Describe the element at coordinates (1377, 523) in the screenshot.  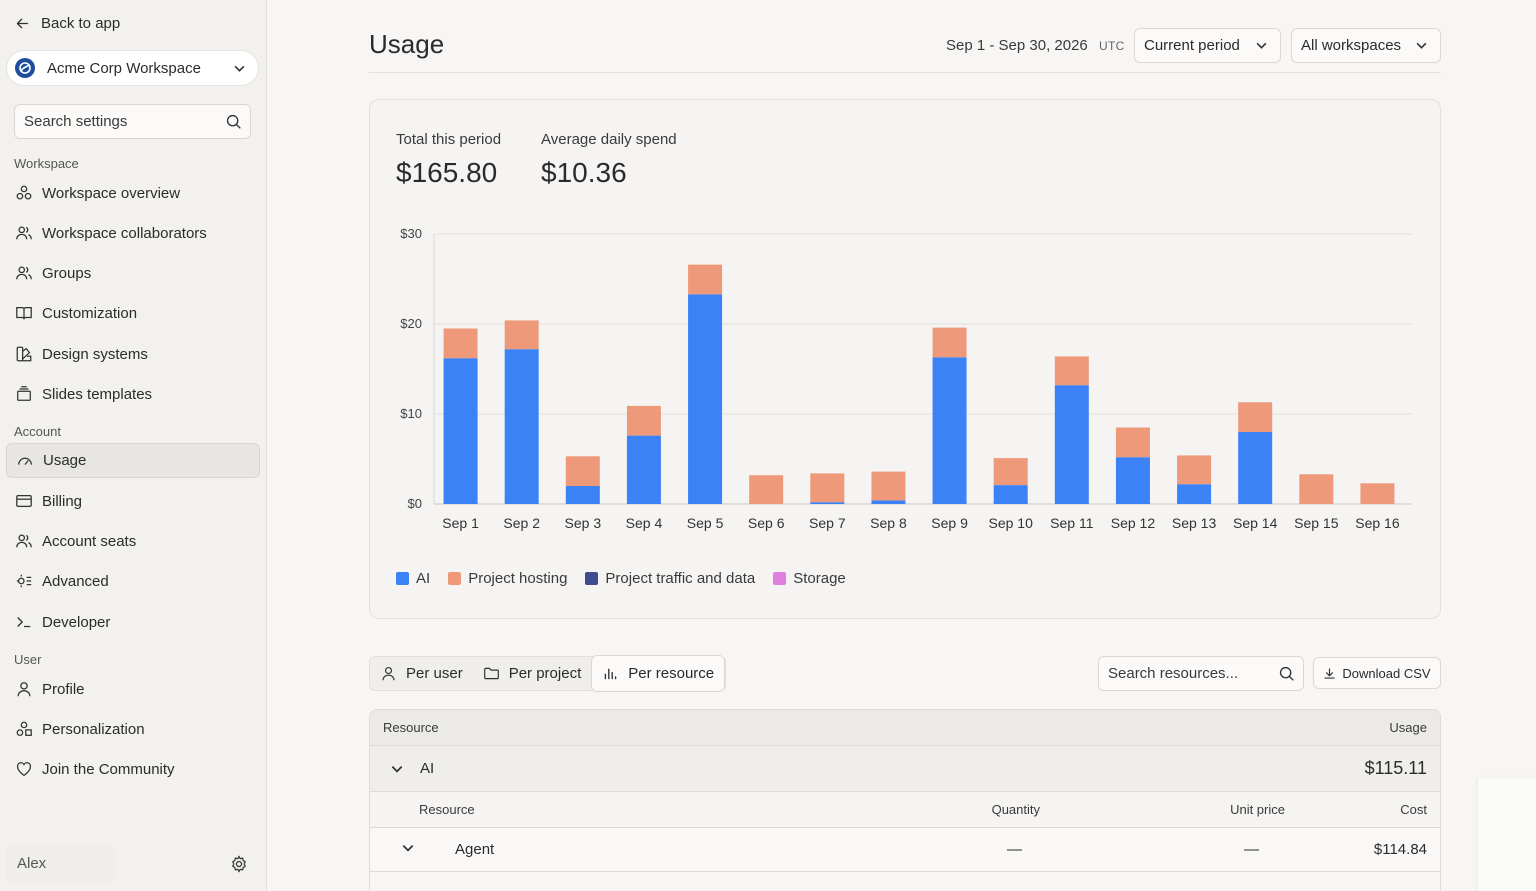
I see `x-tick-label: Sep 16` at that location.